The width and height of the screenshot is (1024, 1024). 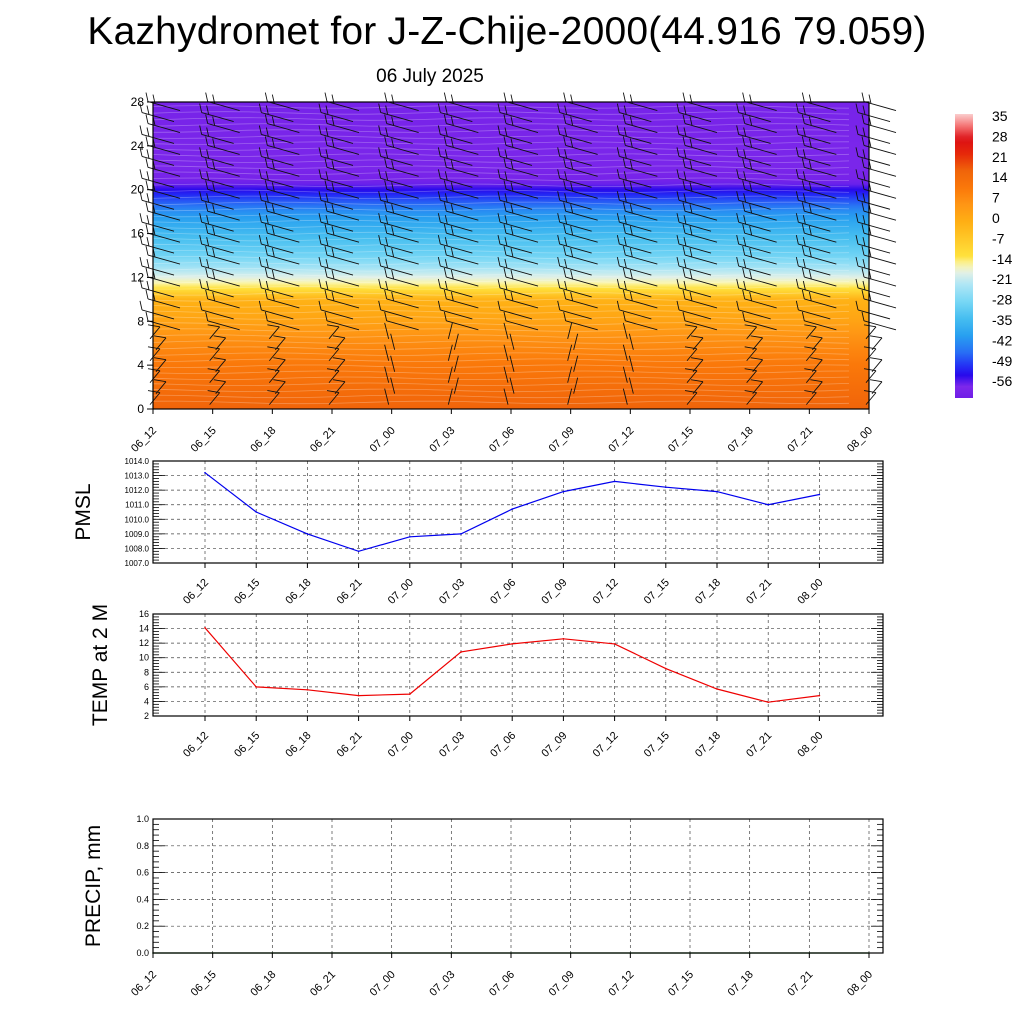 I want to click on y-tick-label: 0.6, so click(x=142, y=873).